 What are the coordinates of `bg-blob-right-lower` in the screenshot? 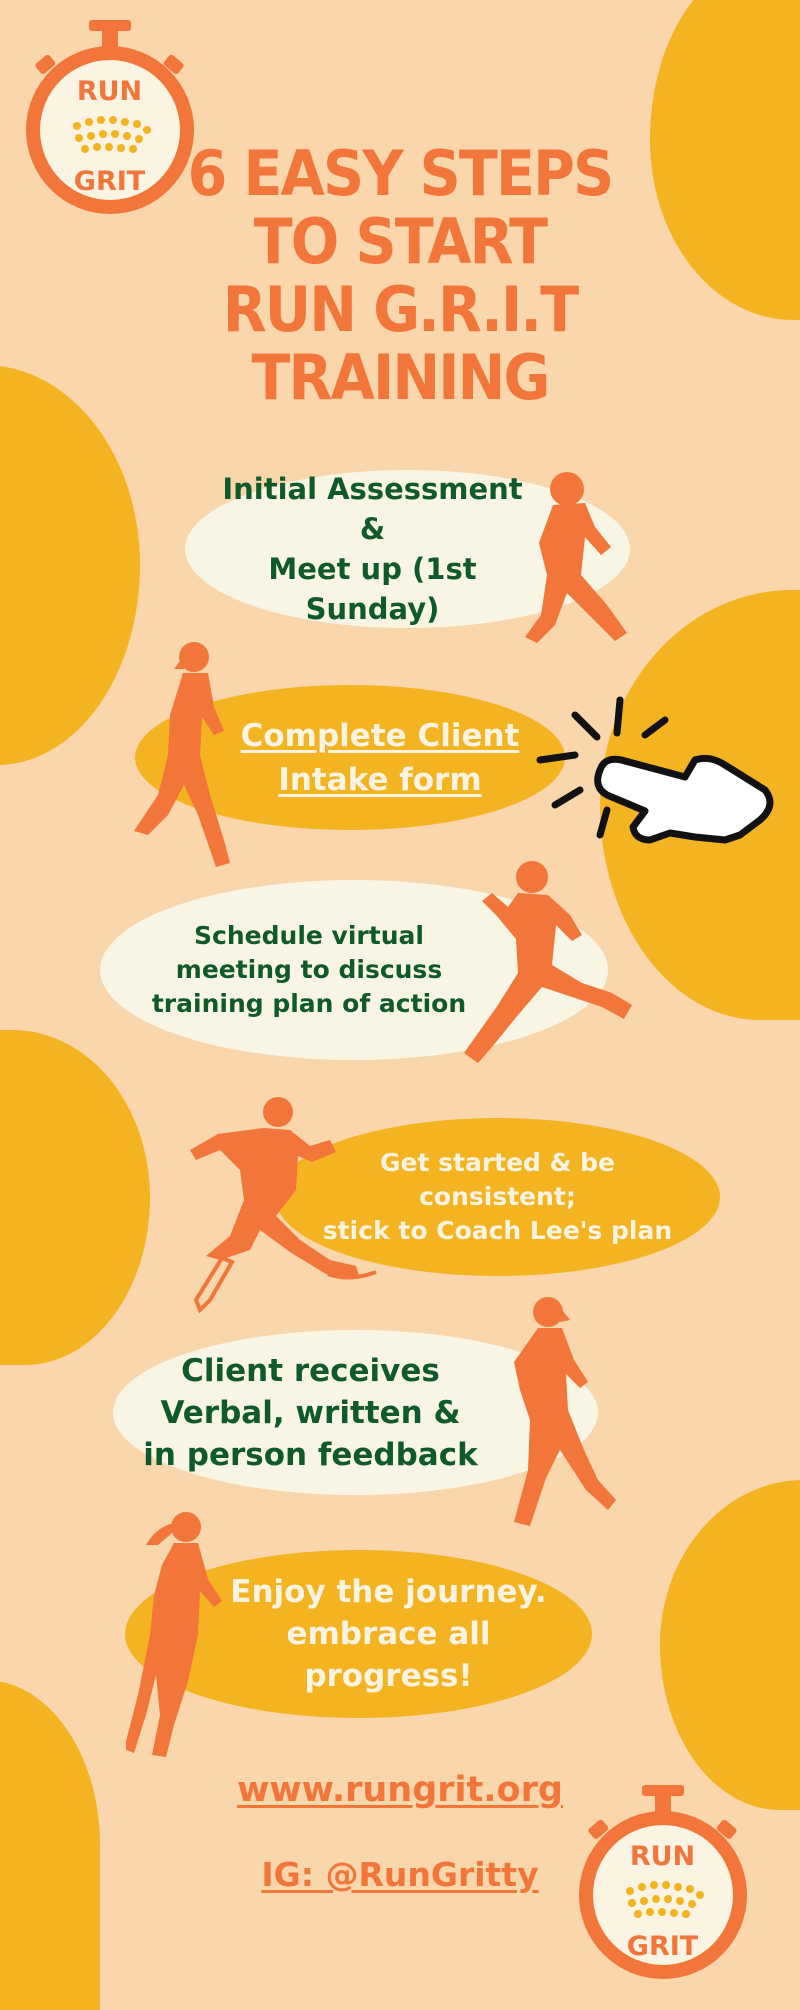 It's located at (730, 1645).